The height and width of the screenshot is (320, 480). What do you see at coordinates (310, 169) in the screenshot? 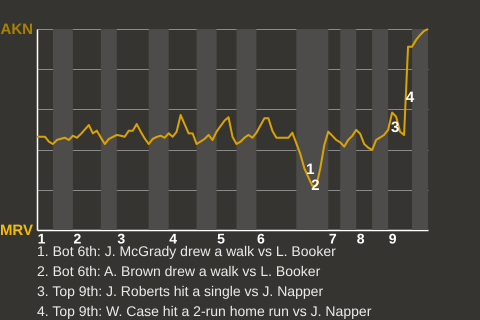
I see `annotation: 1` at bounding box center [310, 169].